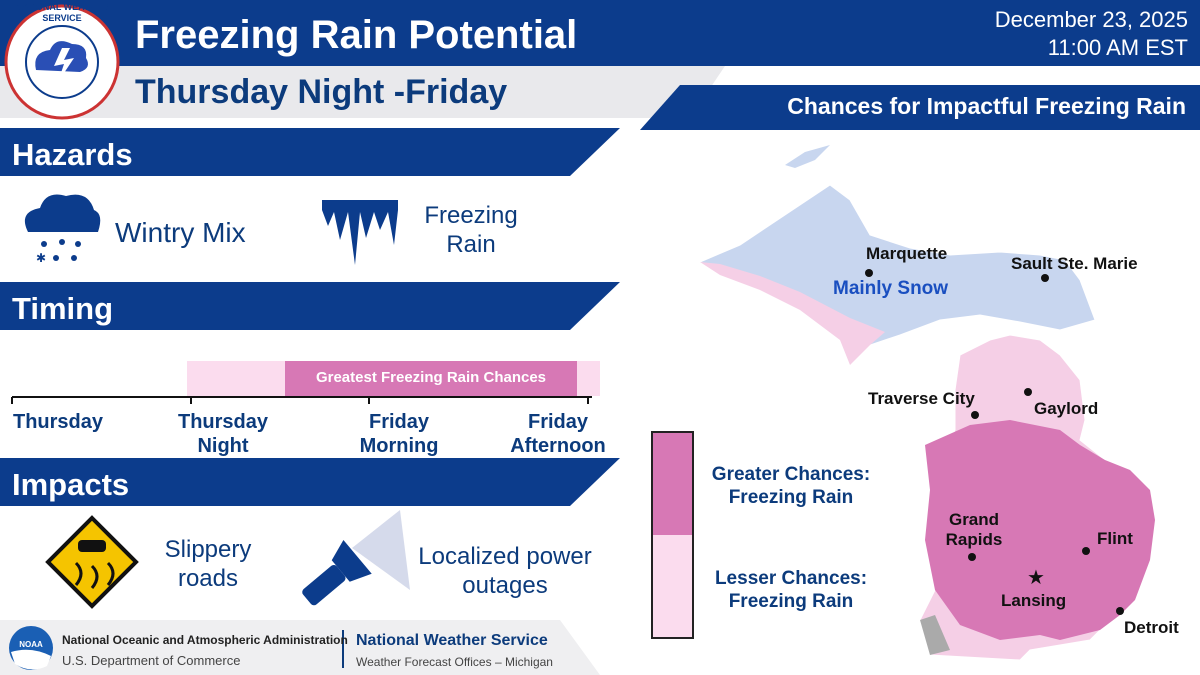 Image resolution: width=1200 pixels, height=675 pixels. I want to click on city-label: Grand Rapids, so click(974, 530).